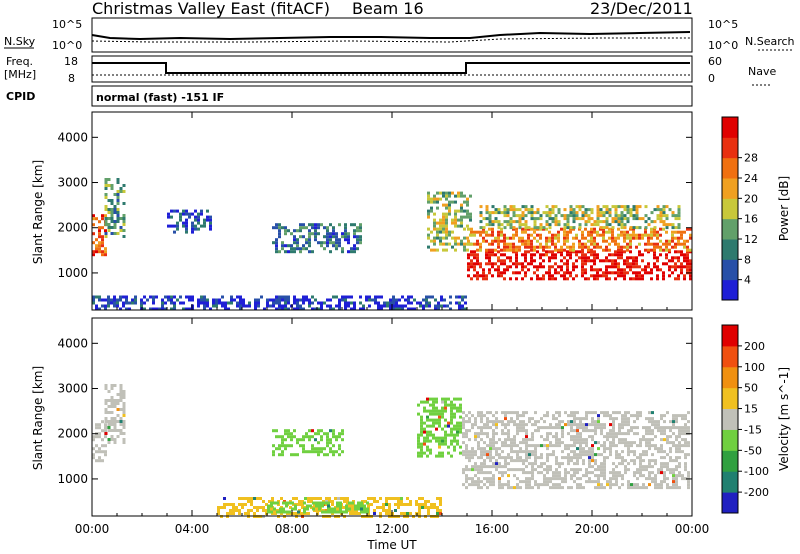 Image resolution: width=800 pixels, height=554 pixels. I want to click on date-label: 23/Dec/2011, so click(641, 9).